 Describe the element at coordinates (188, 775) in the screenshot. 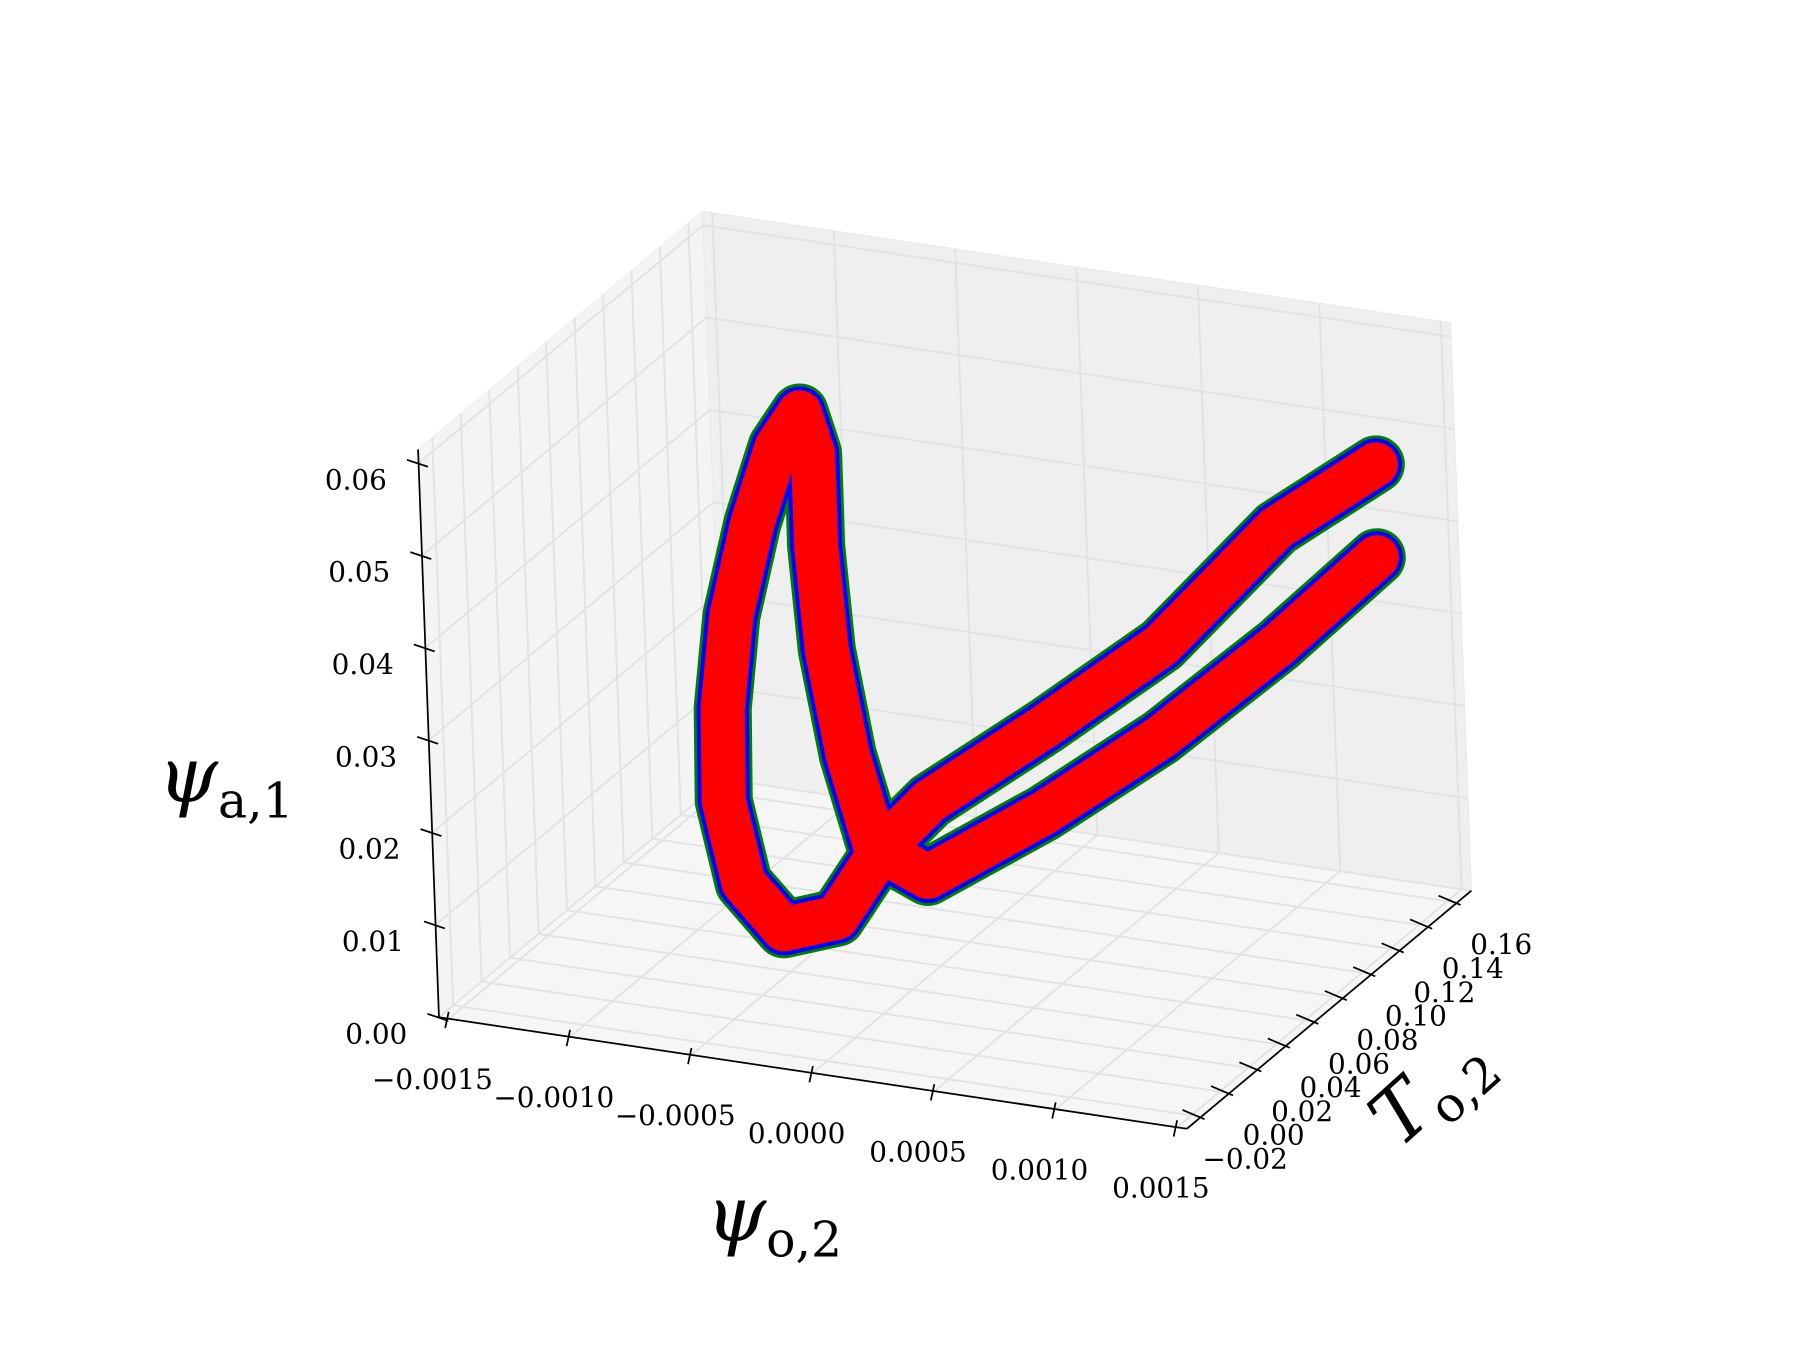

I see `z-label-symbol: ψ` at that location.